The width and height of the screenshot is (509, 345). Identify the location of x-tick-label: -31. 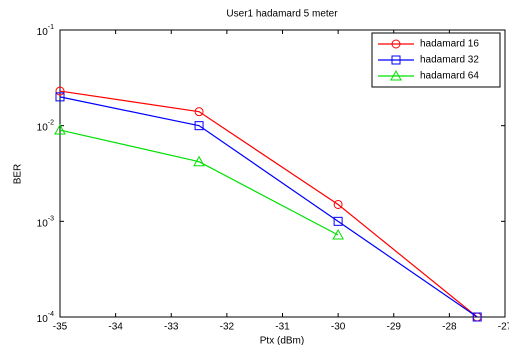
(282, 327).